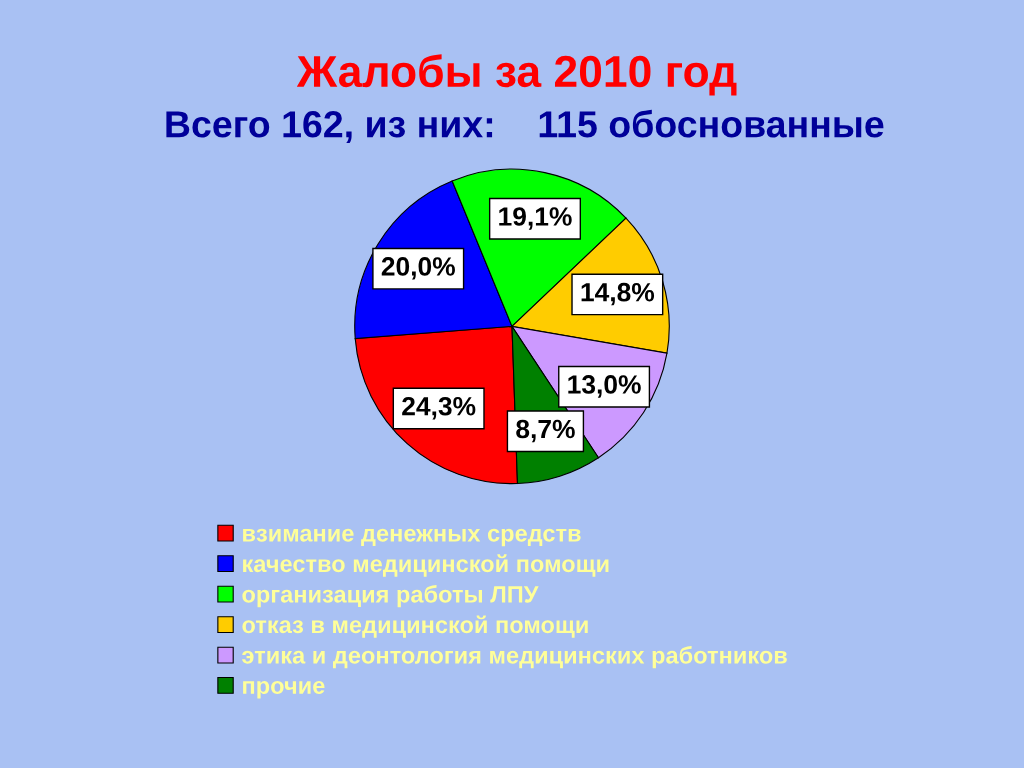  What do you see at coordinates (439, 408) in the screenshot?
I see `data-label: 24,3%` at bounding box center [439, 408].